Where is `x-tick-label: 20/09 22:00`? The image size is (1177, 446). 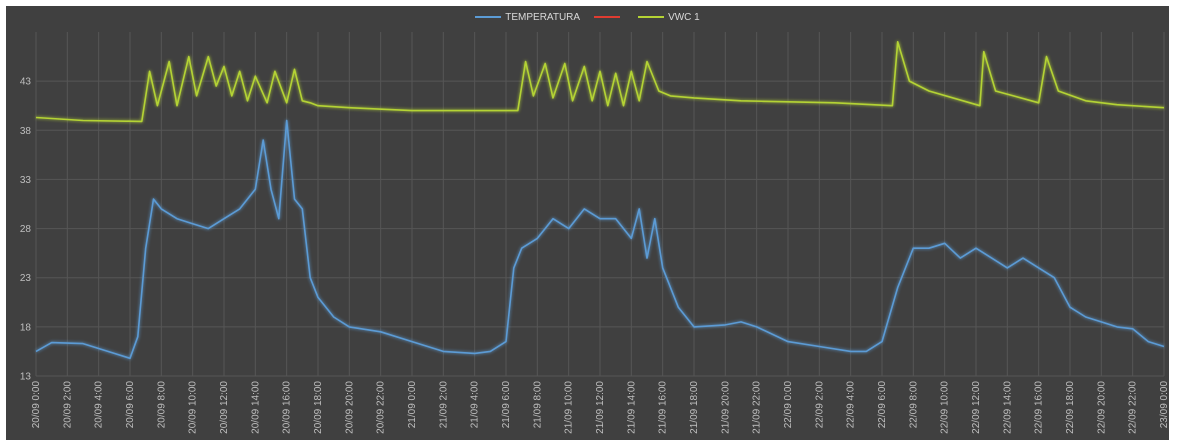 x-tick-label: 20/09 22:00 is located at coordinates (381, 407).